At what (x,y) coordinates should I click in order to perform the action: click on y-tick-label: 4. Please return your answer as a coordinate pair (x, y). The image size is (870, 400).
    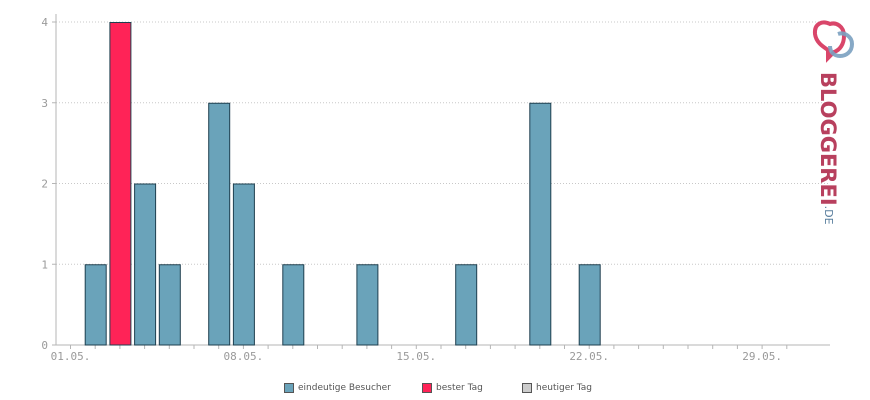
    Looking at the image, I should click on (44, 22).